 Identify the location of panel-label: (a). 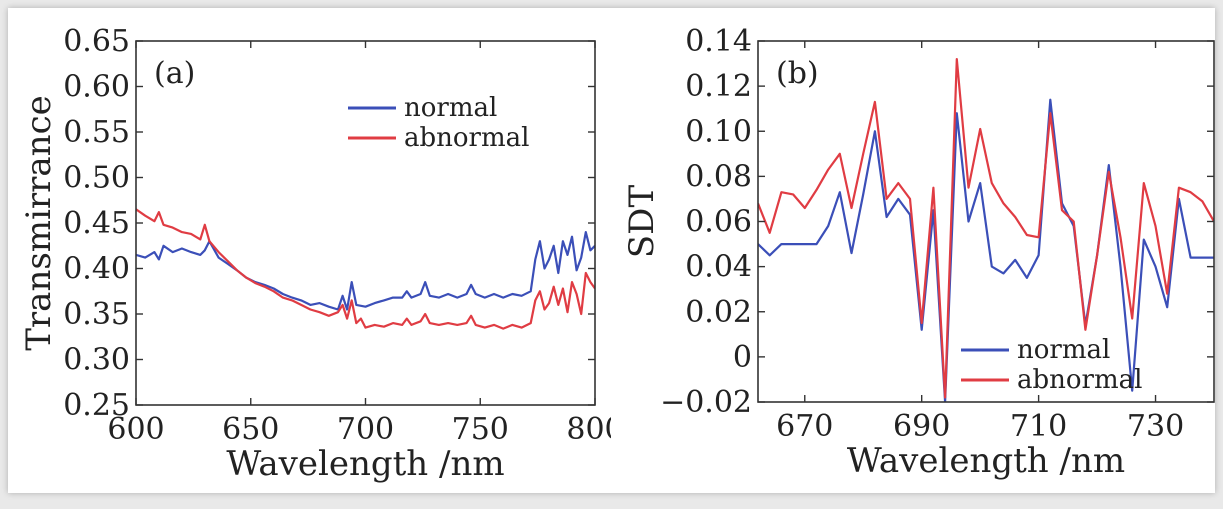
(174, 73).